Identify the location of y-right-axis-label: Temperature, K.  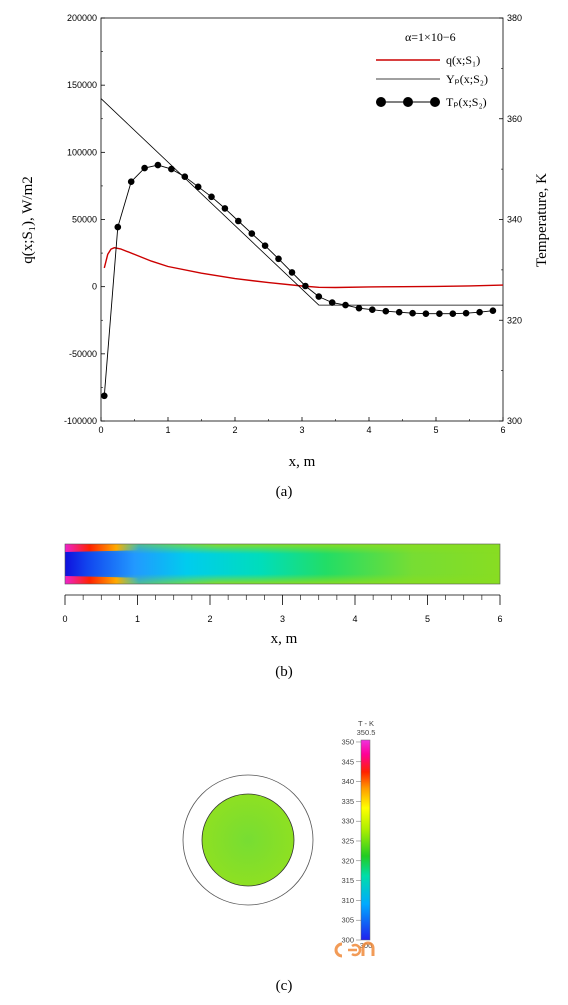
(542, 220).